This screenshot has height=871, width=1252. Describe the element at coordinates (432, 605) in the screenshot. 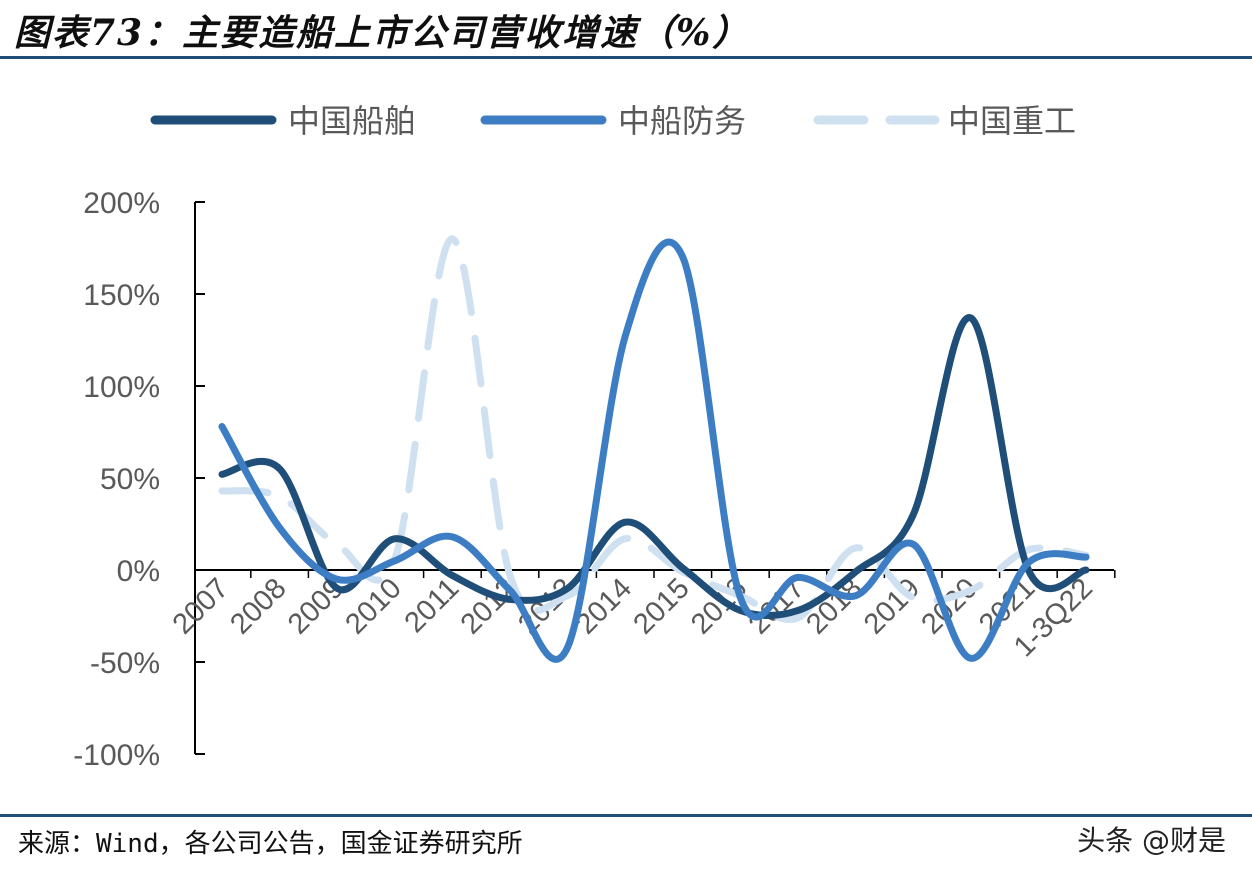

I see `x-tick-label: 2011` at that location.